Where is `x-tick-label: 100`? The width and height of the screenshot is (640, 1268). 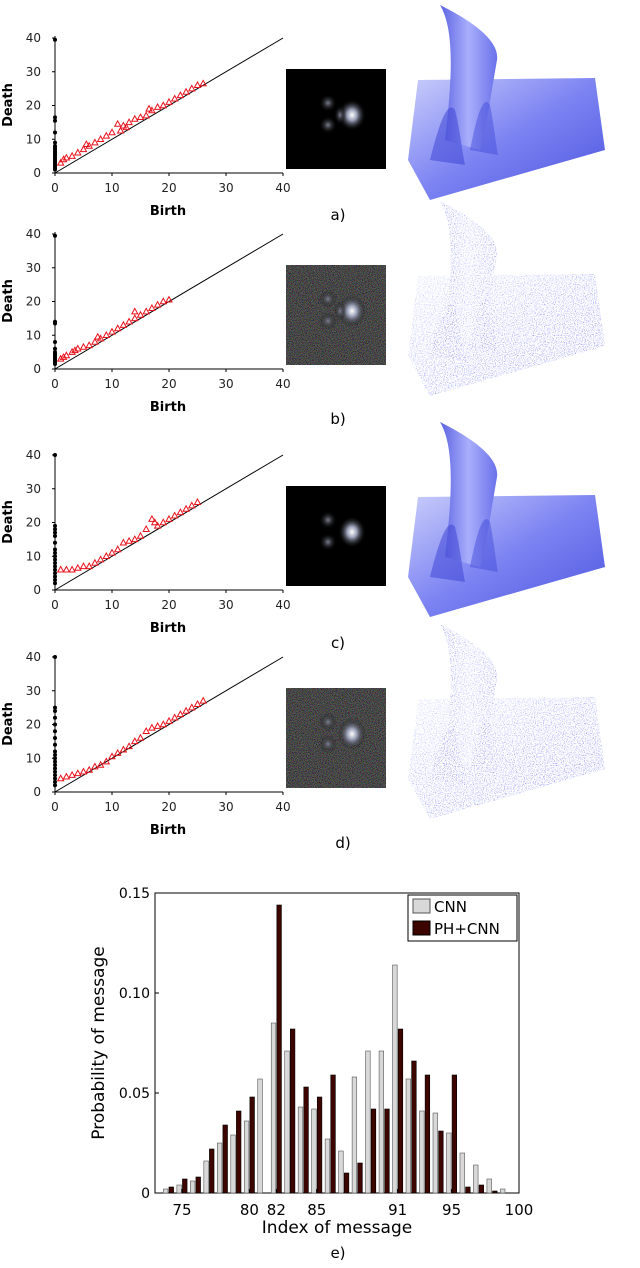
x-tick-label: 100 is located at coordinates (519, 1210).